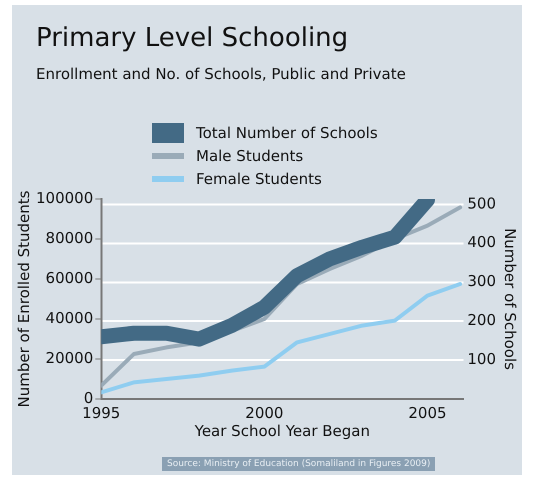 The image size is (535, 482). I want to click on y-tick-label: 60000, so click(70, 277).